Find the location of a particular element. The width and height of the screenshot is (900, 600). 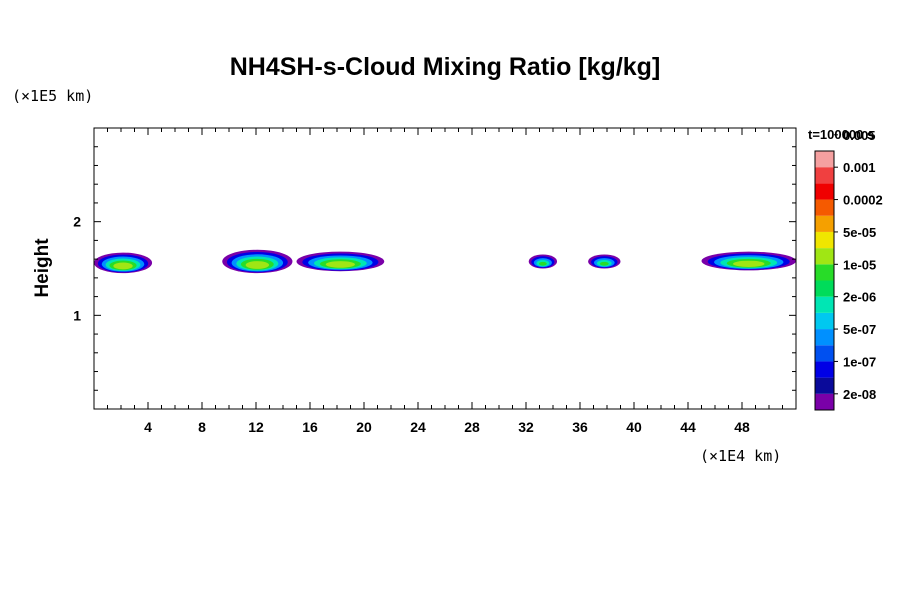

colorbar-frame is located at coordinates (824, 280).